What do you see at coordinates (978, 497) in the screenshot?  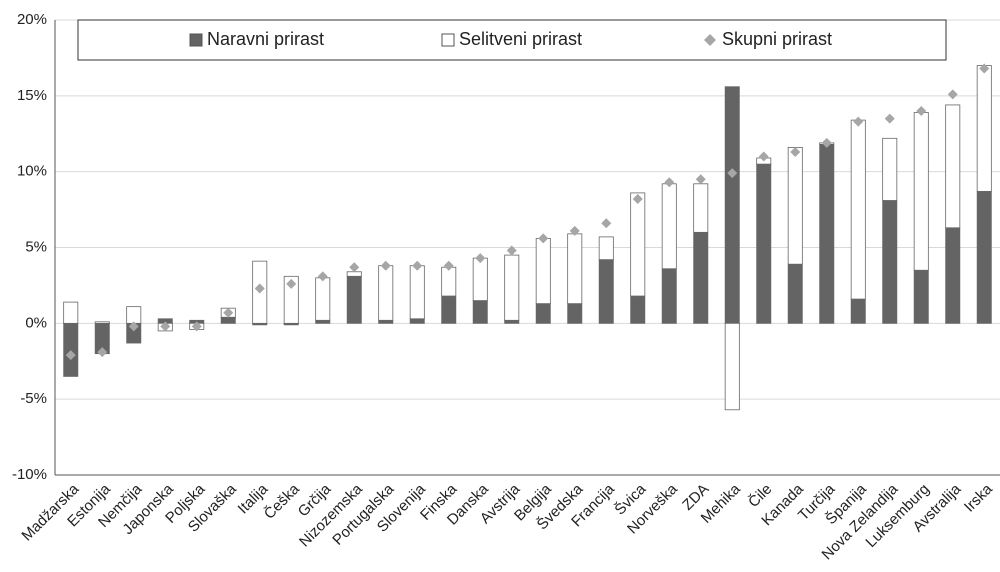 I see `x-tick-label: Irska` at bounding box center [978, 497].